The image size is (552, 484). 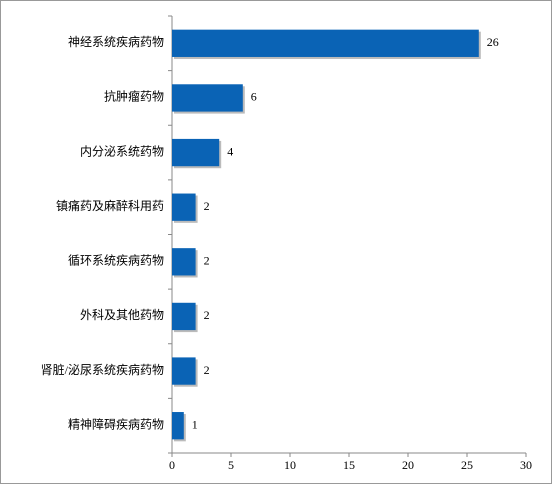 What do you see at coordinates (493, 42) in the screenshot?
I see `value-label: 26` at bounding box center [493, 42].